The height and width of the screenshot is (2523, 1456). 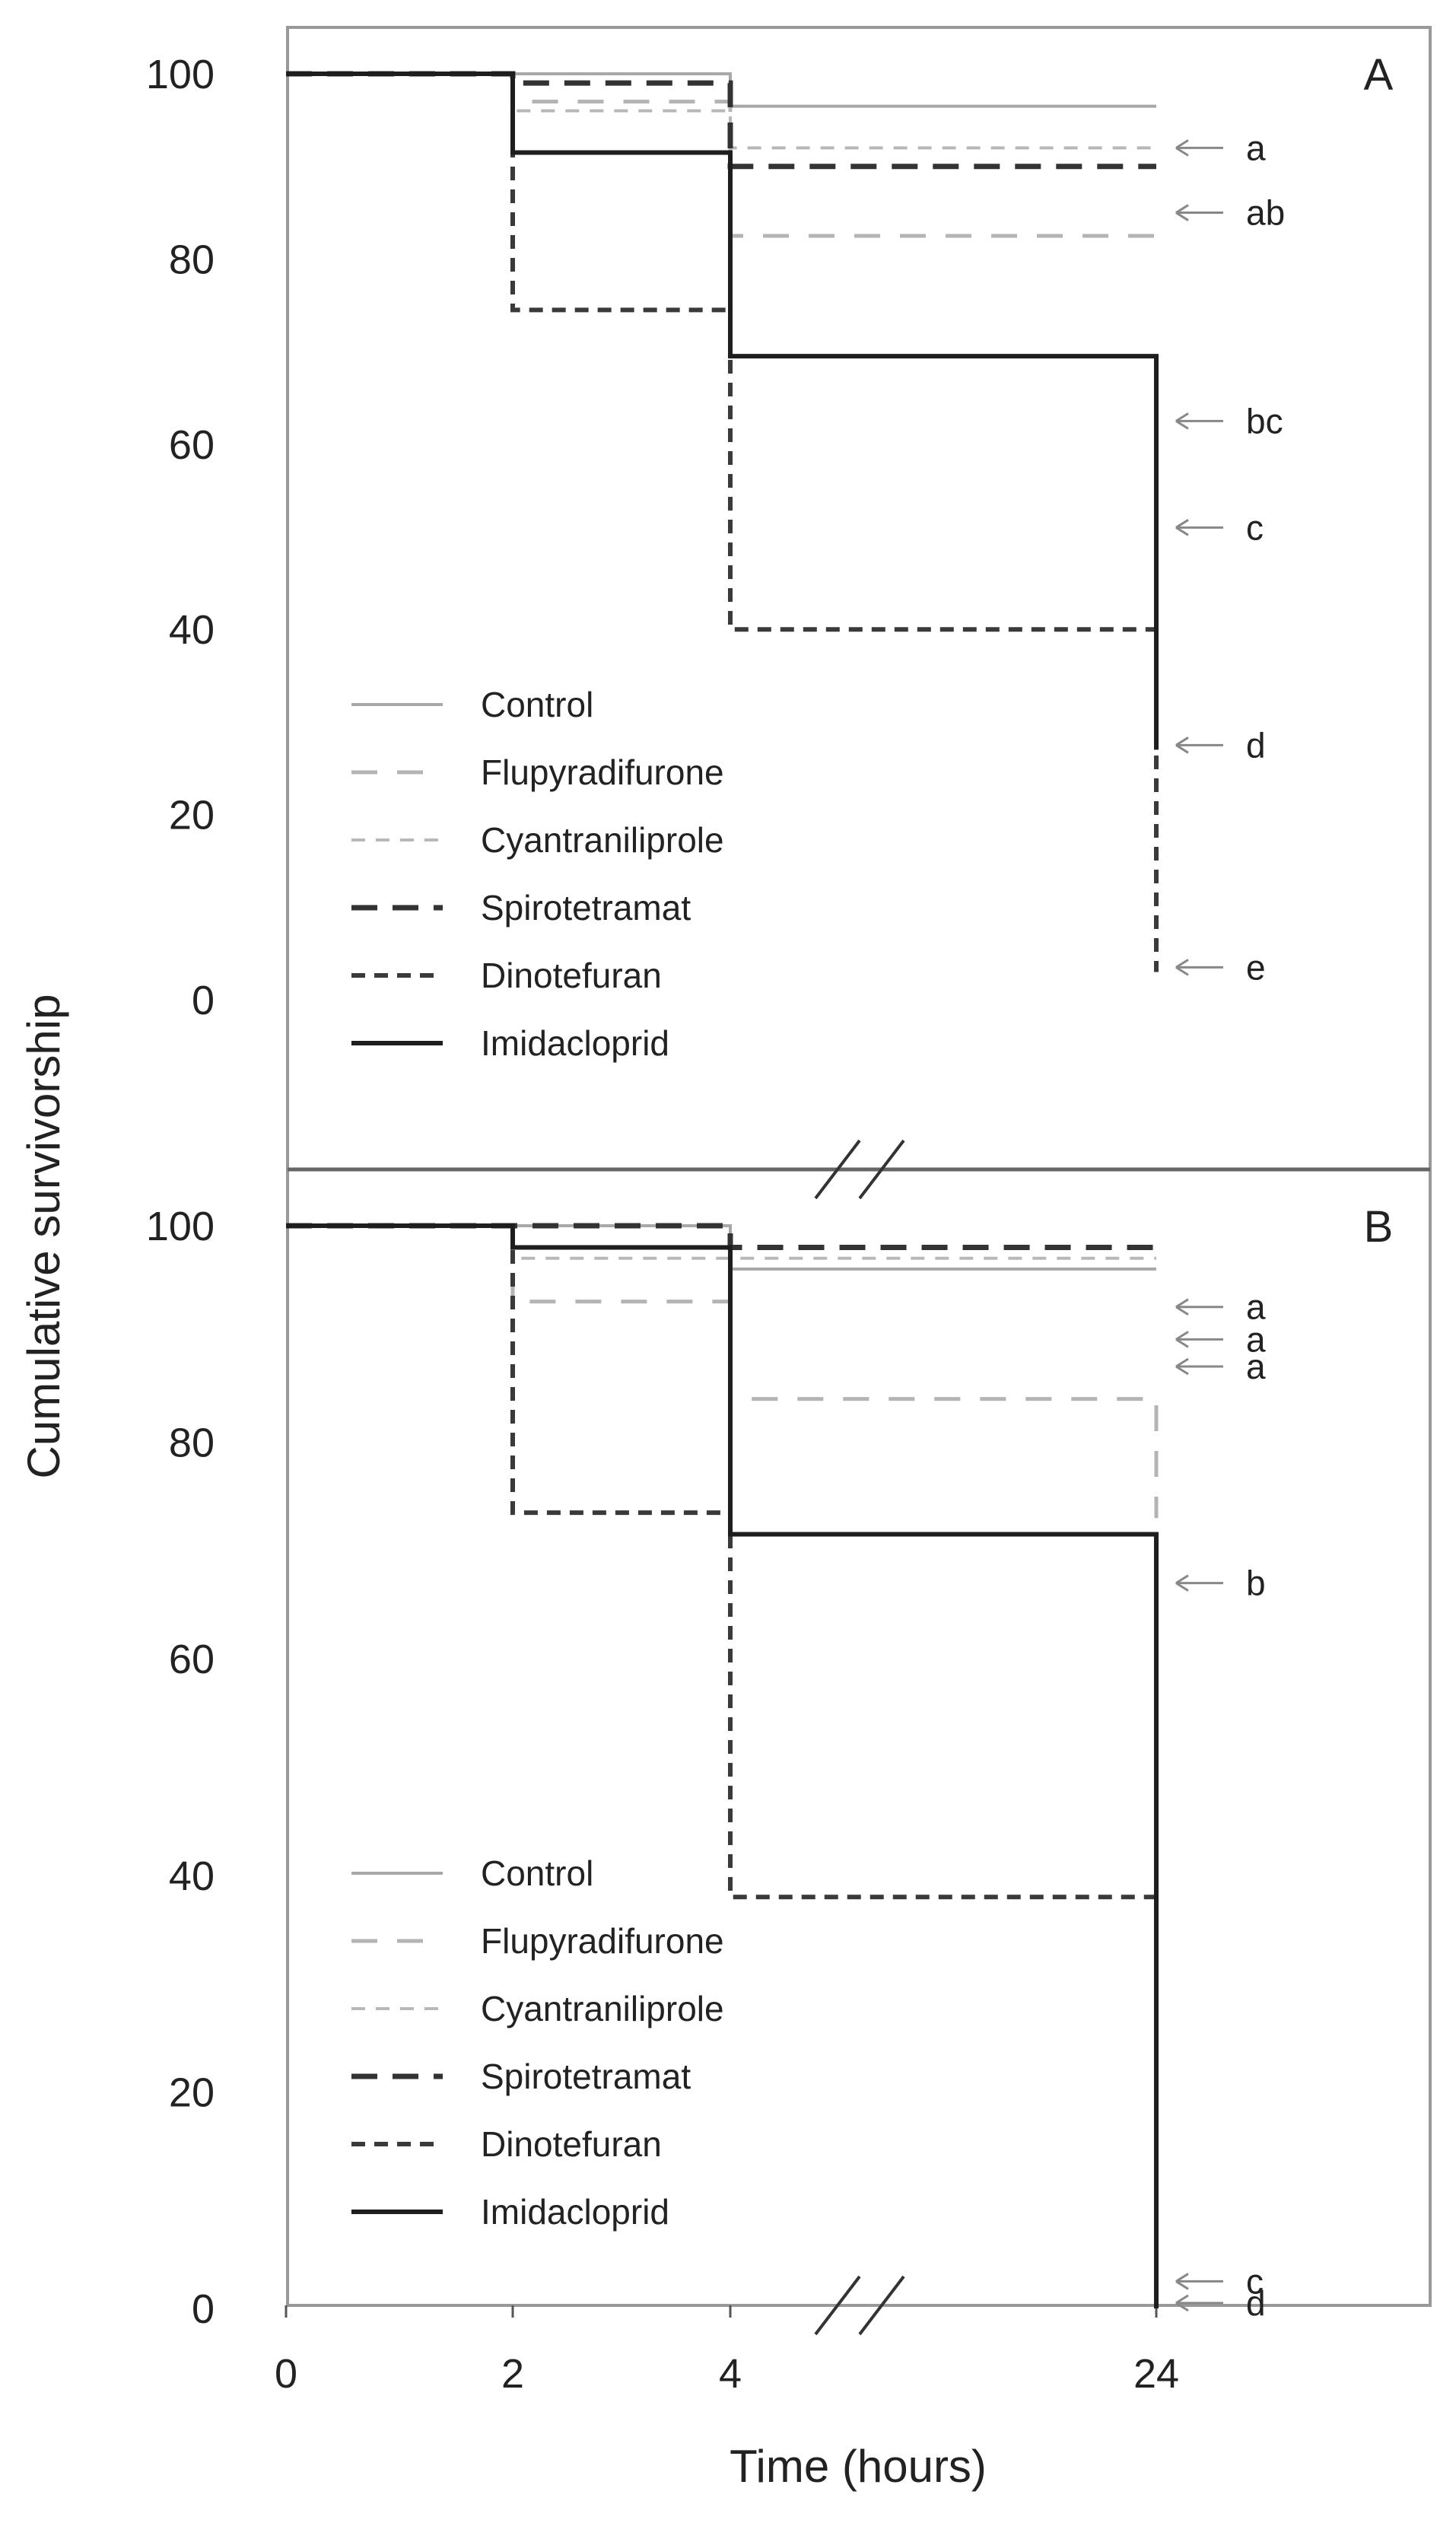 I want to click on significance-letter: e, so click(x=1256, y=967).